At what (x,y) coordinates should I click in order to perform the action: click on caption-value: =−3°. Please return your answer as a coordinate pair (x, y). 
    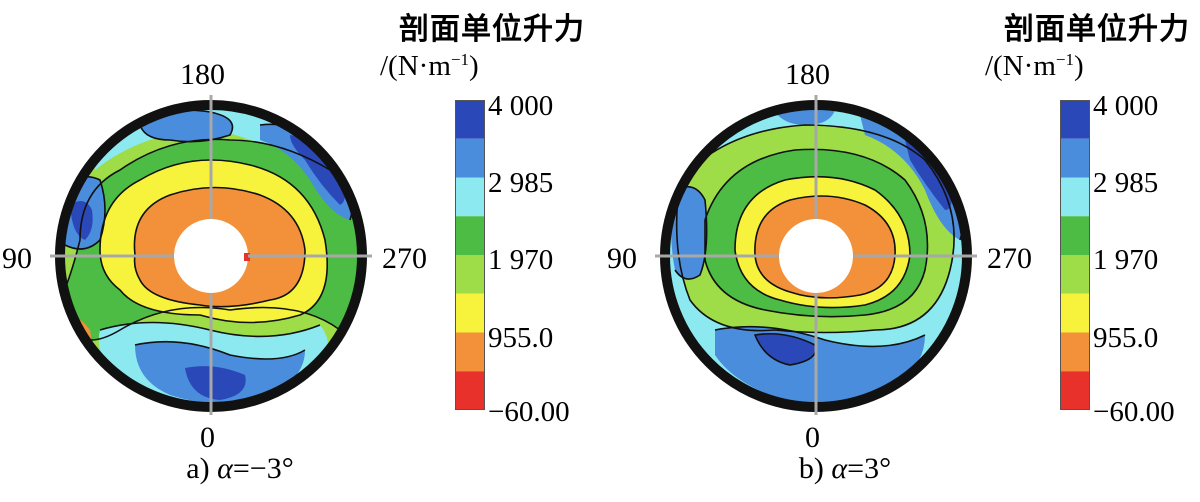
    Looking at the image, I should click on (263, 468).